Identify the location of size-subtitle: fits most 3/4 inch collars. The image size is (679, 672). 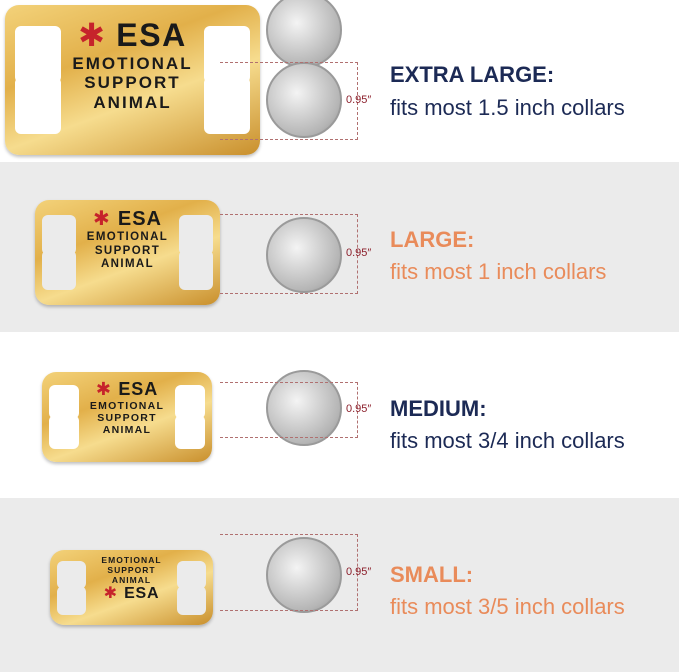
(507, 440).